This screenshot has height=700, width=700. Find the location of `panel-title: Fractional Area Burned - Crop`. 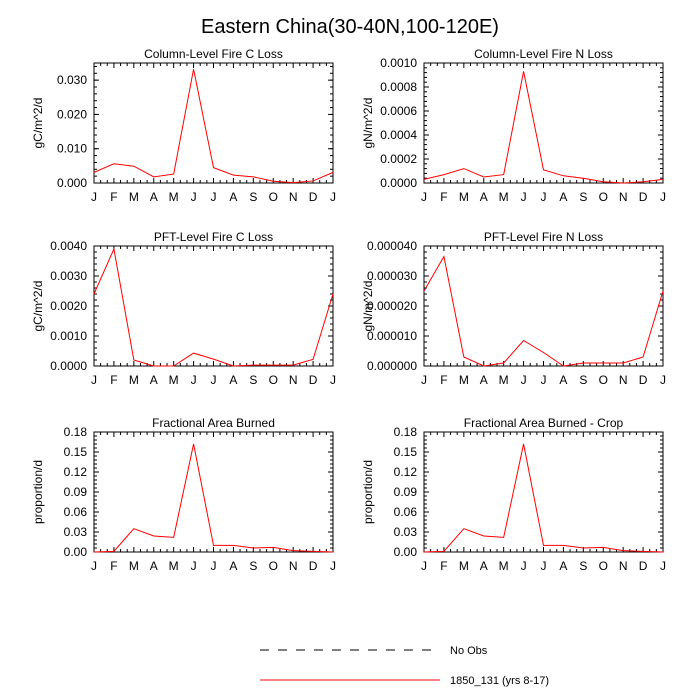

panel-title: Fractional Area Burned - Crop is located at coordinates (544, 423).